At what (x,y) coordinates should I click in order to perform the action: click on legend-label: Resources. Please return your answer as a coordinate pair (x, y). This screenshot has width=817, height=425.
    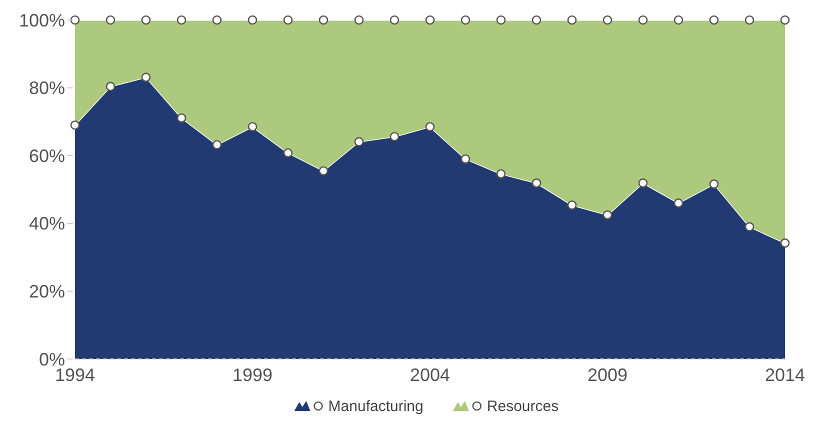
    Looking at the image, I should click on (522, 406).